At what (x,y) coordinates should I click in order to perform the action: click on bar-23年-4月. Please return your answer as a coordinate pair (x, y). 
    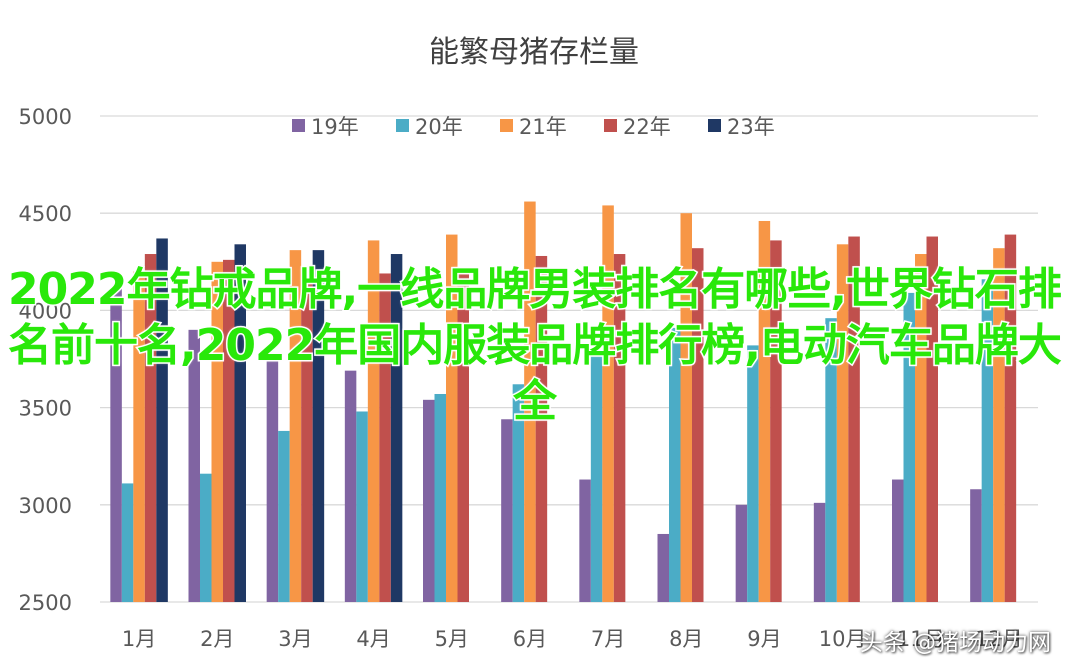
    Looking at the image, I should click on (396, 428).